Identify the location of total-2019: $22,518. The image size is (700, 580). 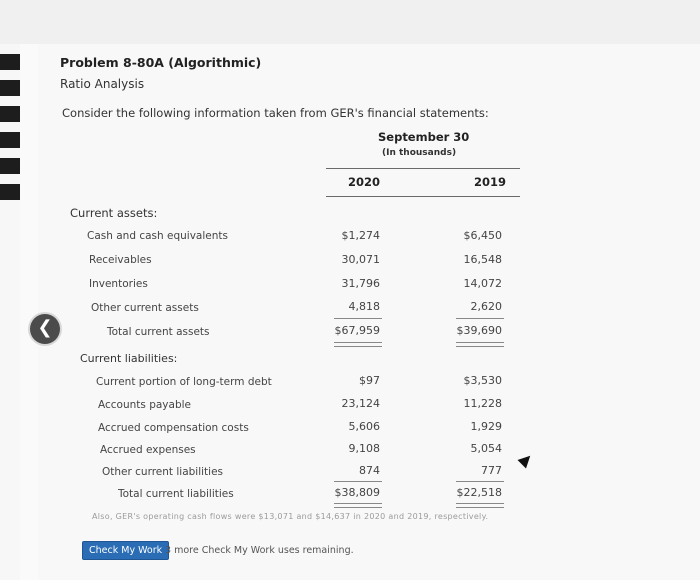
(479, 492).